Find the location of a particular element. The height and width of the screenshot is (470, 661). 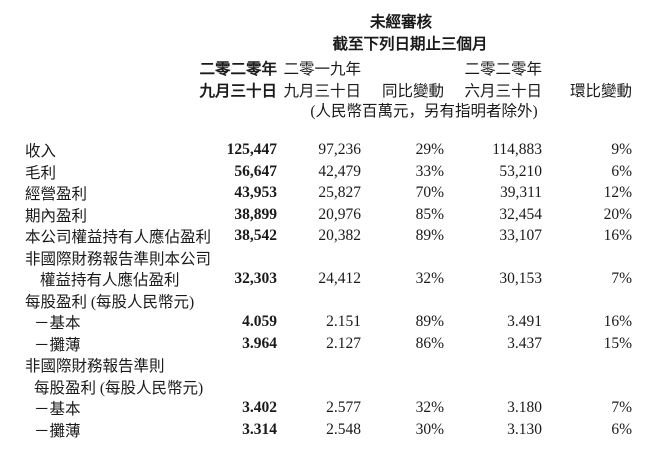

col-header-jun2020-date: 六月三十日 is located at coordinates (503, 91).